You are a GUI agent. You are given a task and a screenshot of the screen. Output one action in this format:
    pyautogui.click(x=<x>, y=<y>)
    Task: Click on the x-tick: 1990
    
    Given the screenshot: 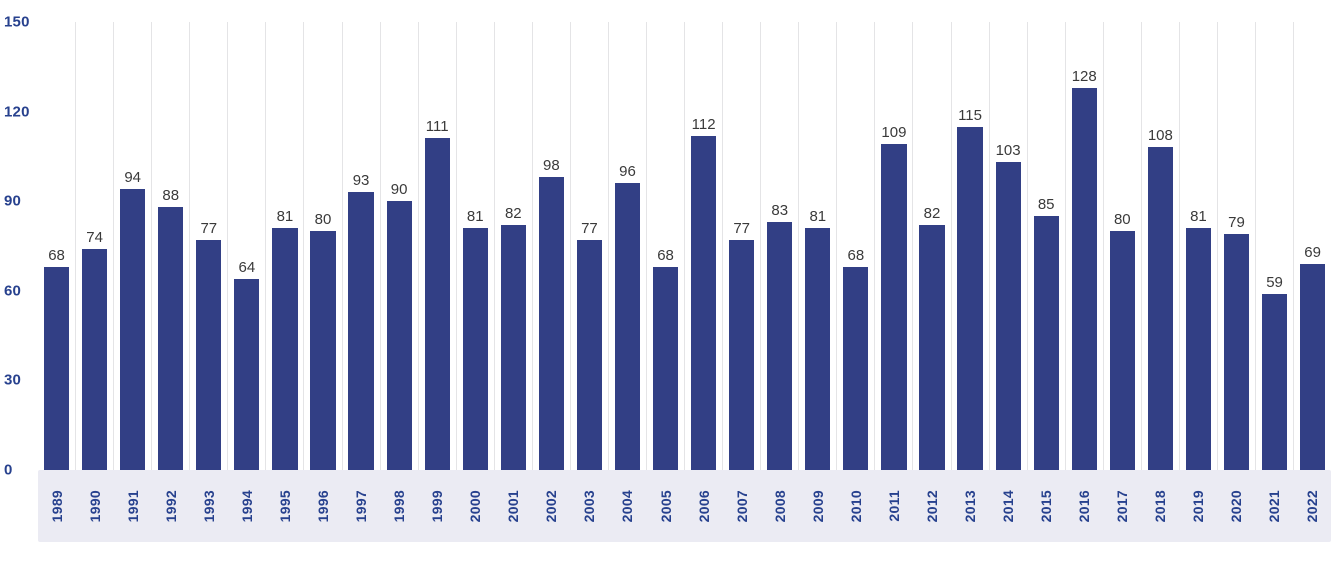 What is the action you would take?
    pyautogui.click(x=95, y=506)
    